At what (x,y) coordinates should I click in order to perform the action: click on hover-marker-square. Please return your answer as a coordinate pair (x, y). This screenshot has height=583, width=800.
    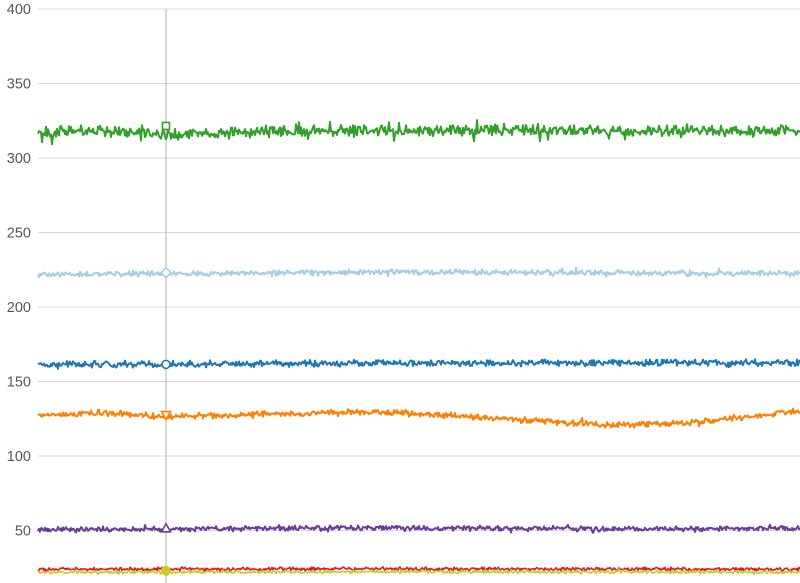
    Looking at the image, I should click on (166, 126).